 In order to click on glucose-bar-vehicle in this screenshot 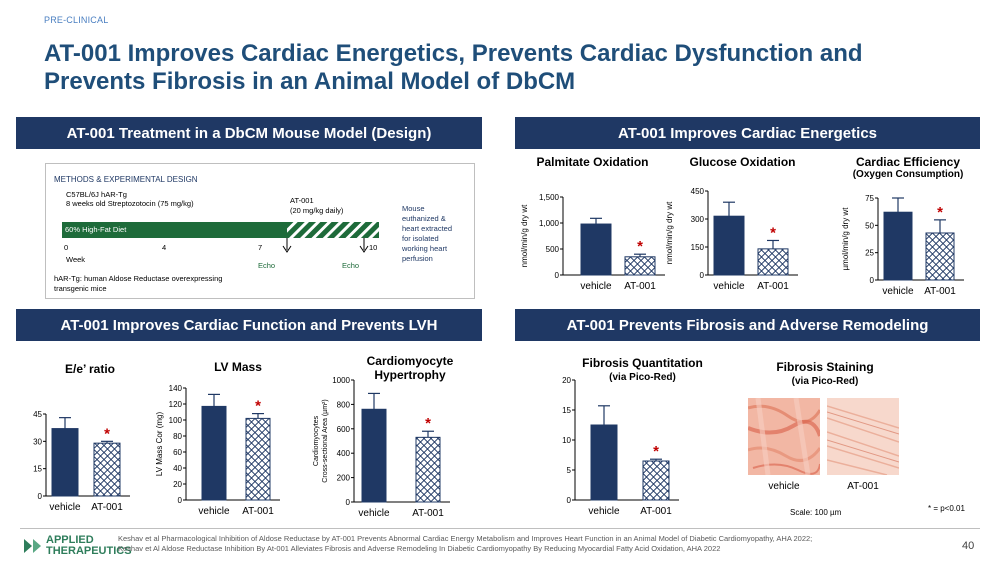, I will do `click(729, 245)`.